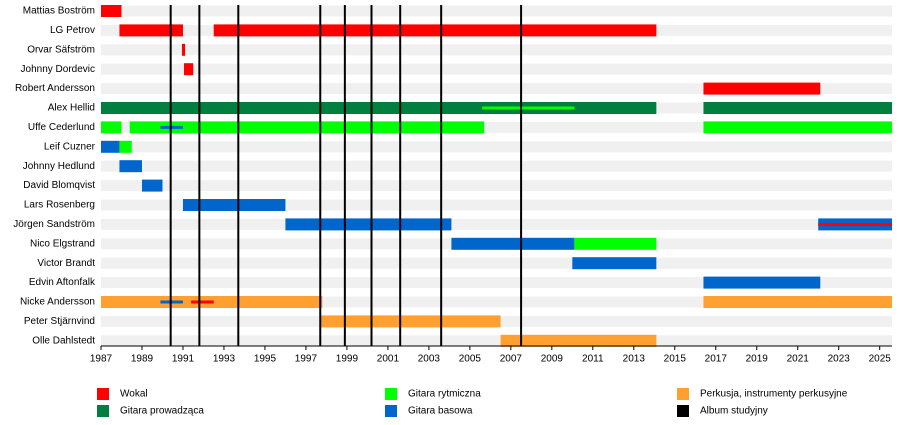 This screenshot has height=425, width=900. What do you see at coordinates (183, 359) in the screenshot?
I see `x-tick-label: 1991` at bounding box center [183, 359].